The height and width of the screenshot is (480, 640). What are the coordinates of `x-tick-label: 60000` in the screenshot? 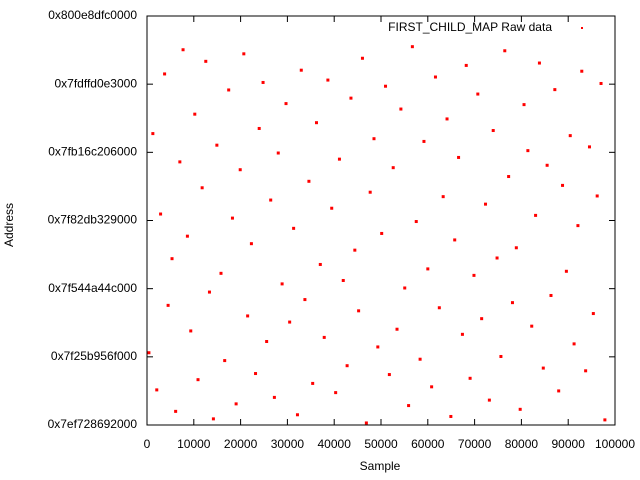 It's located at (428, 444).